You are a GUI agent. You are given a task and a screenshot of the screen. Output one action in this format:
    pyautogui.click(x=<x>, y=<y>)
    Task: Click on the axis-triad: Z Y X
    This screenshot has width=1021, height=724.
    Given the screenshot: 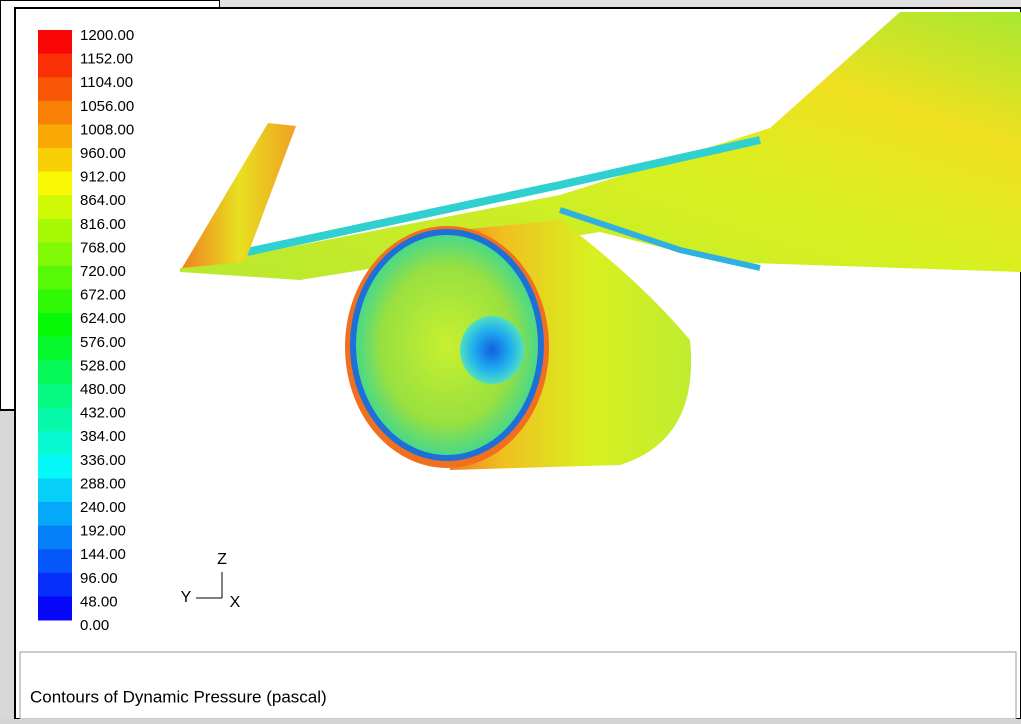 What is the action you would take?
    pyautogui.click(x=211, y=581)
    